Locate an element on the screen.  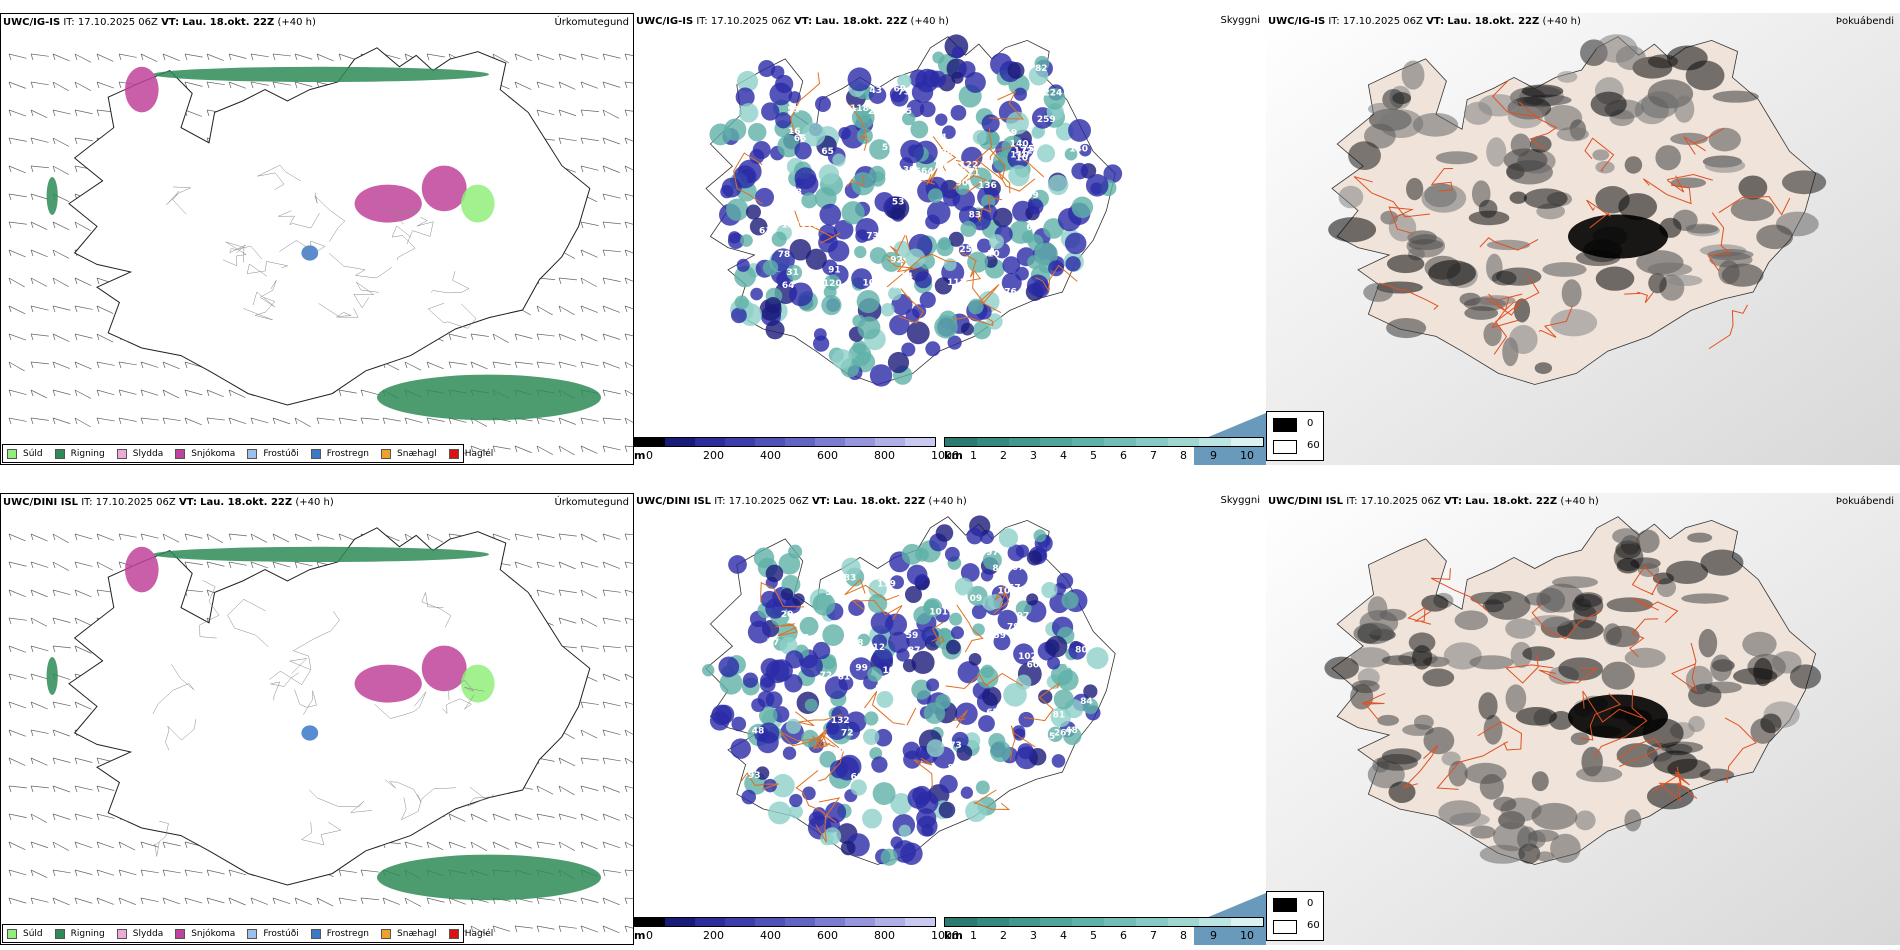
ceiling-value-label: 109 is located at coordinates (972, 599).